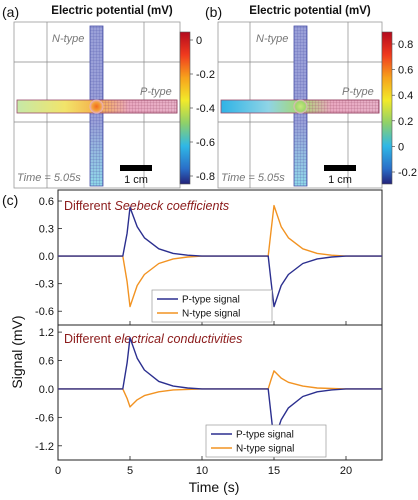 The image size is (418, 500). What do you see at coordinates (46, 333) in the screenshot?
I see `y-tick-label: 1.2` at bounding box center [46, 333].